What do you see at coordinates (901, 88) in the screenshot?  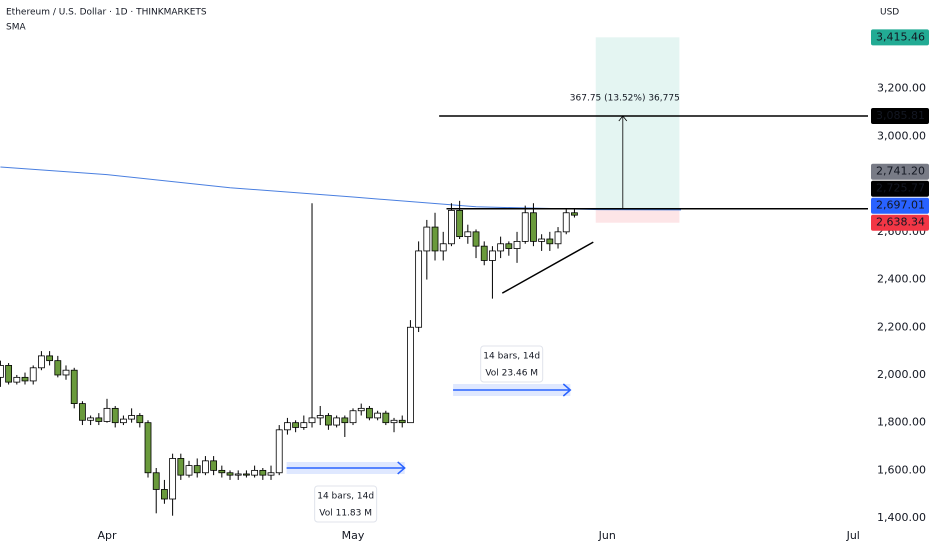 I see `y-tick-label: 3,200.00` at bounding box center [901, 88].